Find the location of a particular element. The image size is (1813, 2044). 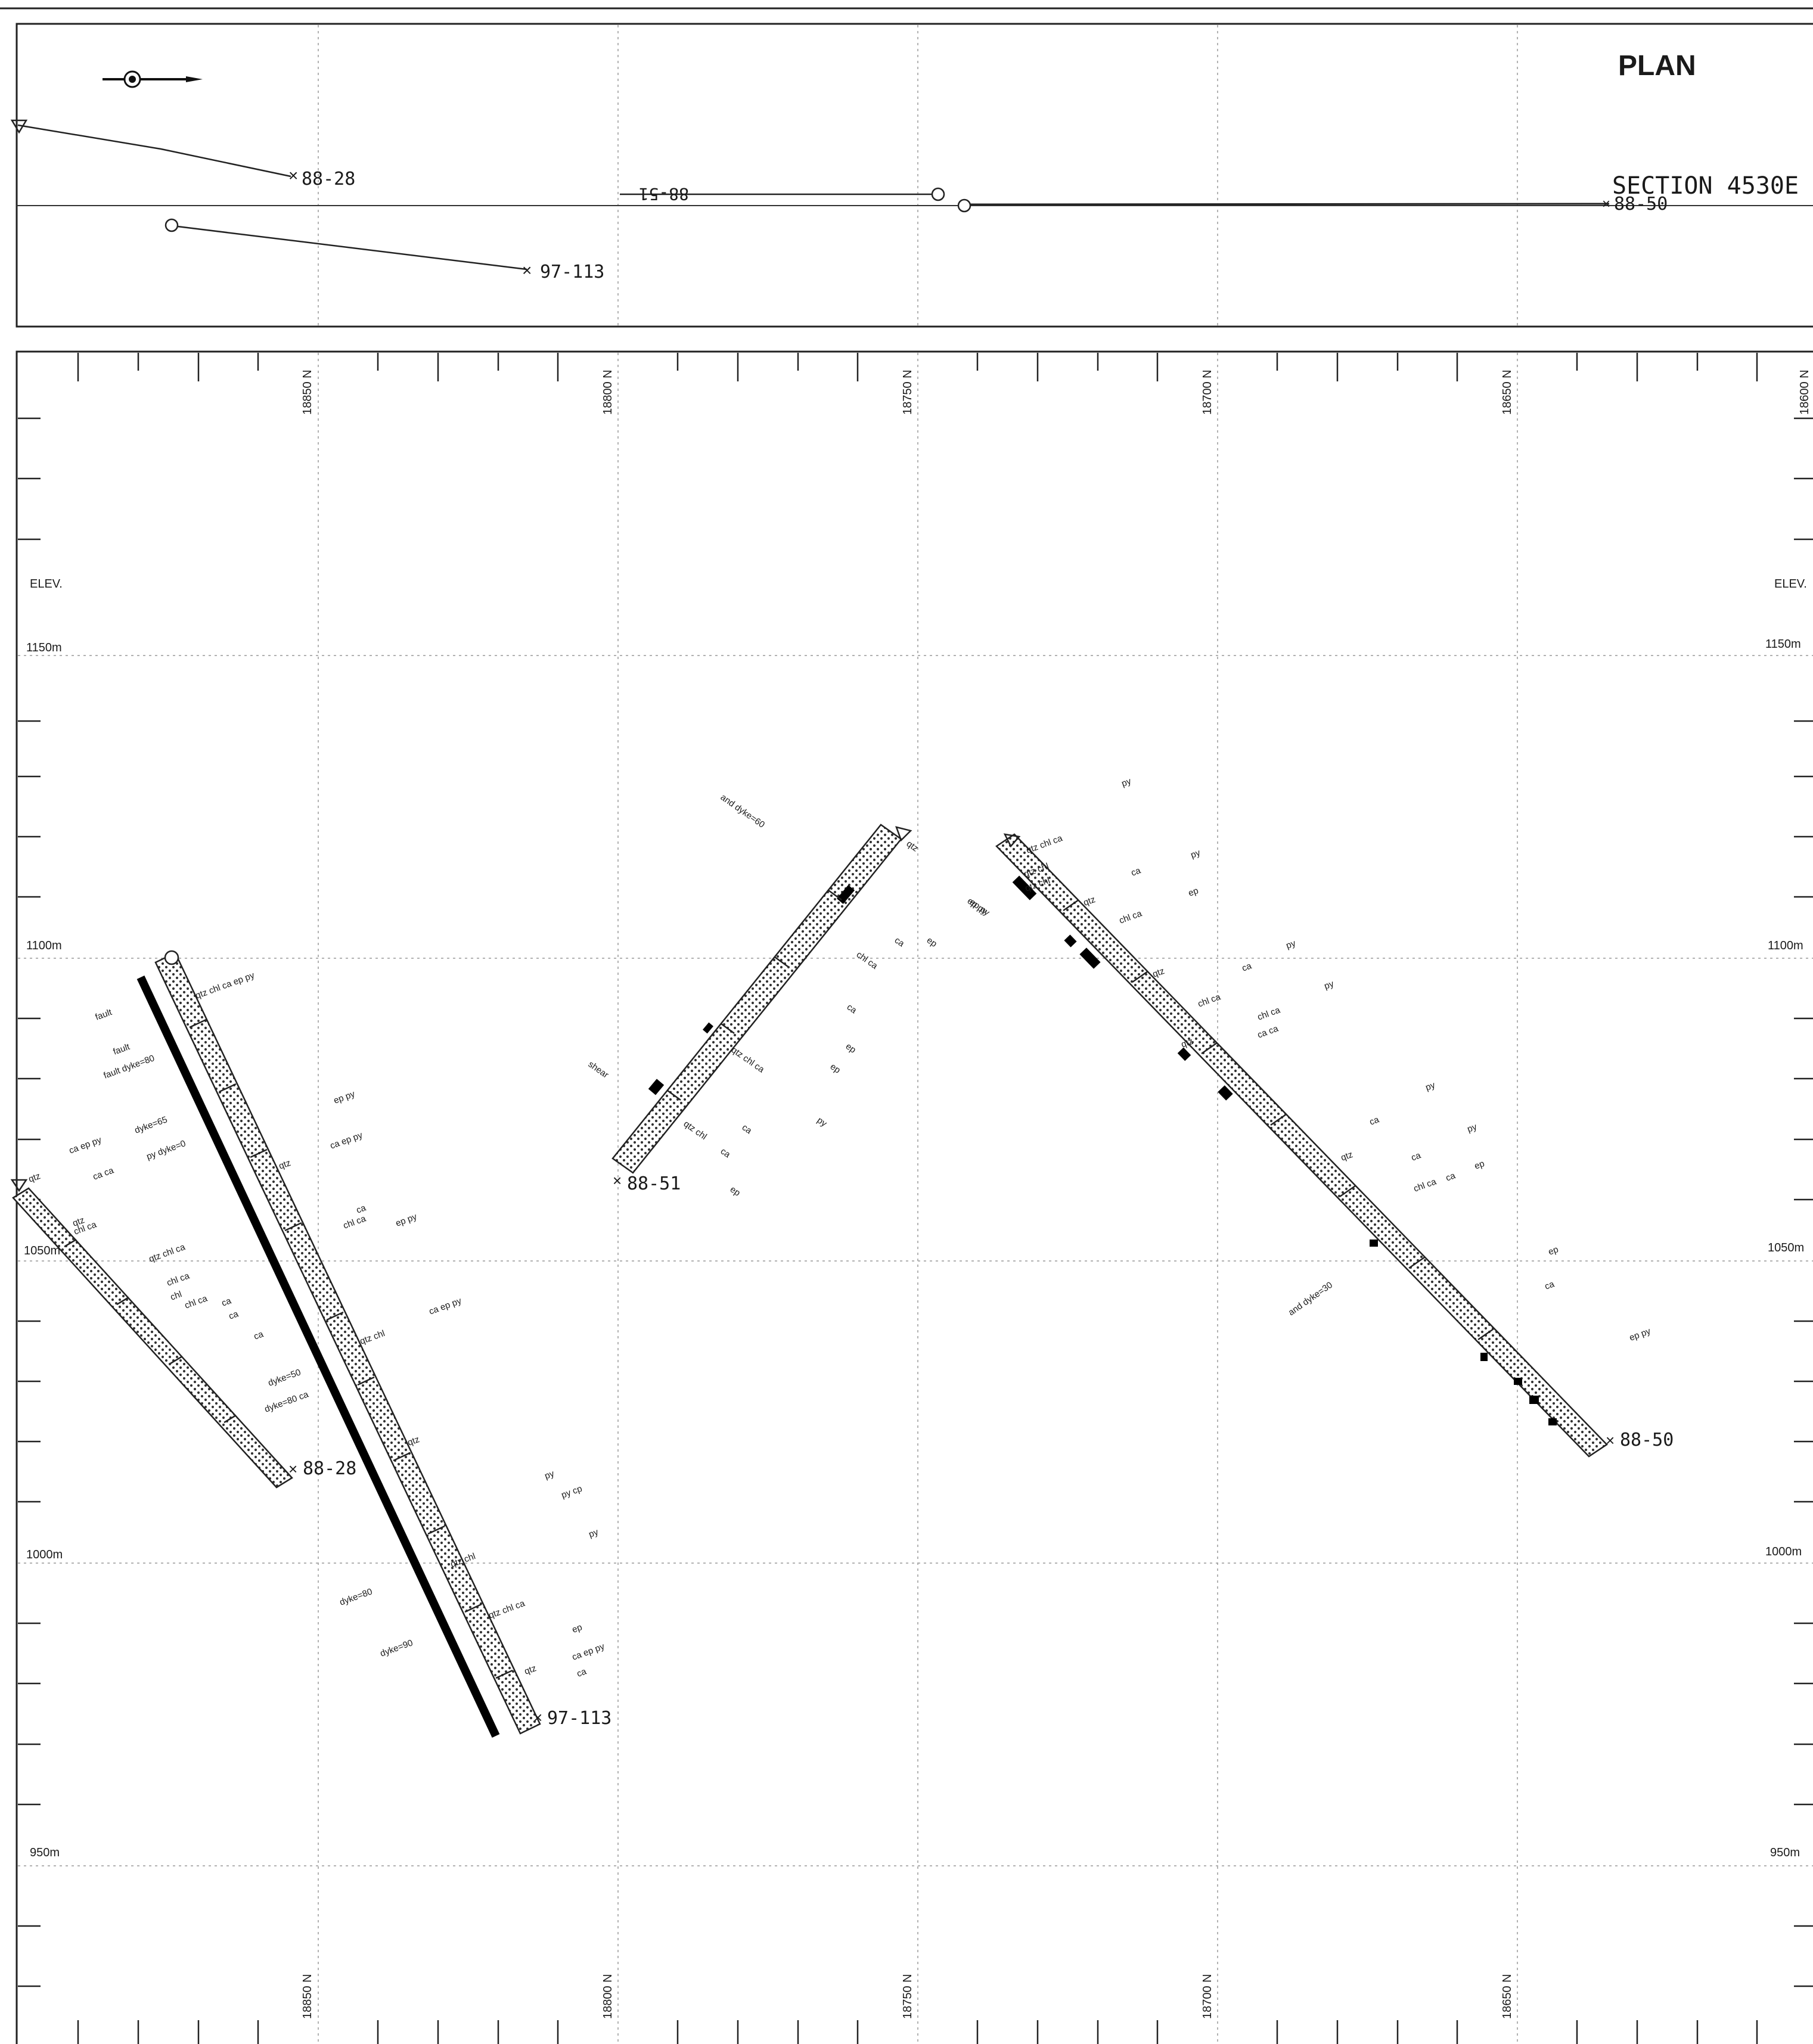

svg-text: 18750 N is located at coordinates (907, 392).